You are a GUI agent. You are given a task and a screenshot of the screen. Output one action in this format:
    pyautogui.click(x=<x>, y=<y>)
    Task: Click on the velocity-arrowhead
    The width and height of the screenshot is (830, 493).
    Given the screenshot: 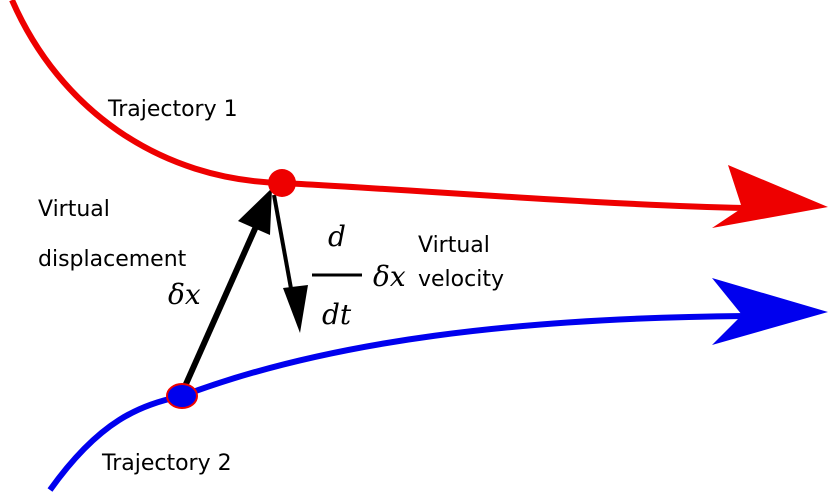 What is the action you would take?
    pyautogui.click(x=295, y=309)
    